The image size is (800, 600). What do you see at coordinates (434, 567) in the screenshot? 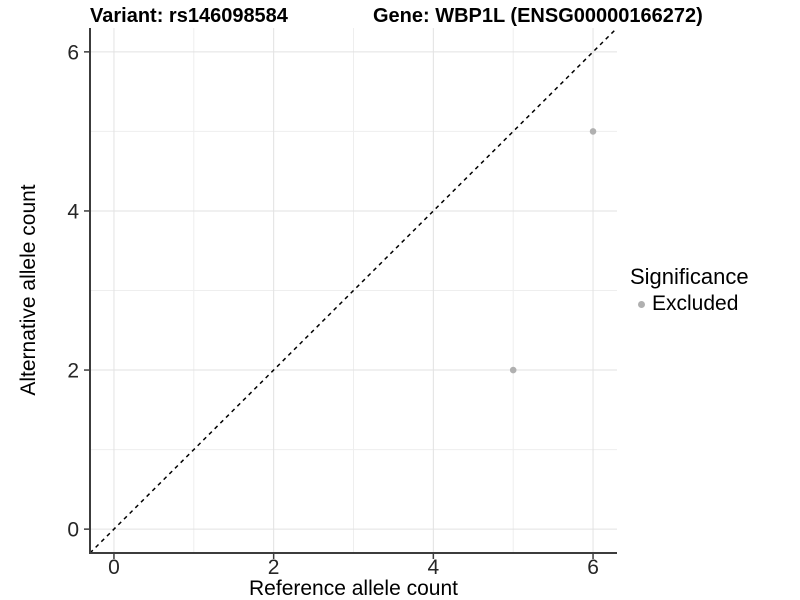
I see `x-tick-label: 4` at bounding box center [434, 567].